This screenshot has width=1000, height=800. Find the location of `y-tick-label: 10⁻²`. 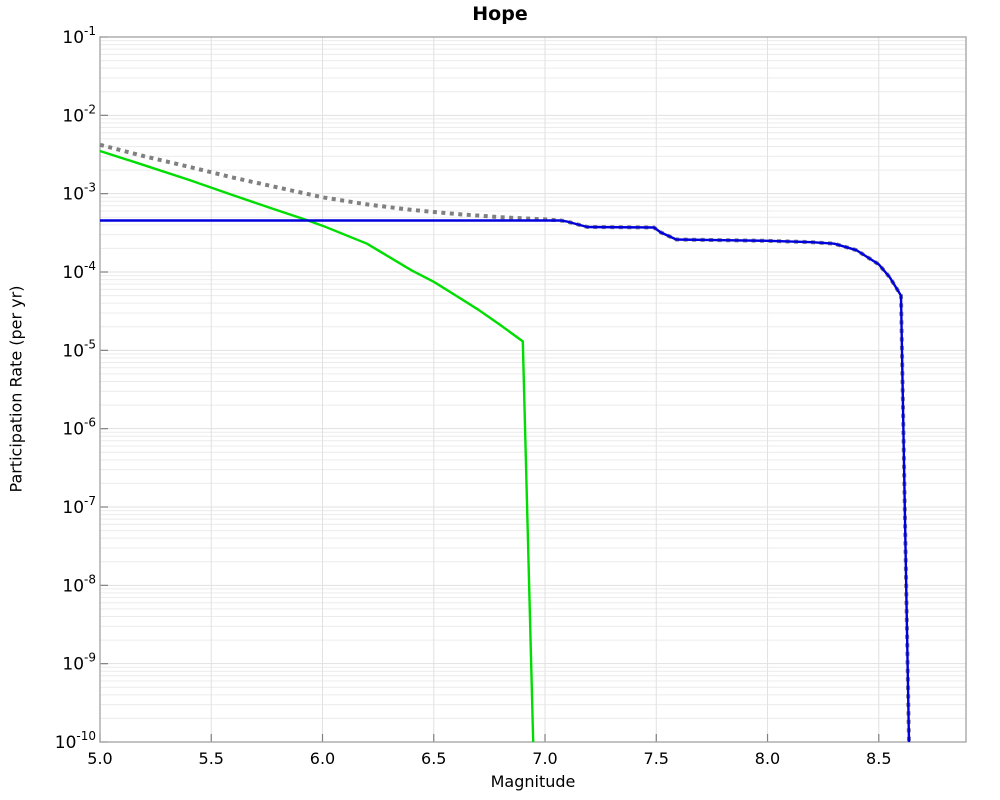

y-tick-label: 10⁻² is located at coordinates (79, 114).